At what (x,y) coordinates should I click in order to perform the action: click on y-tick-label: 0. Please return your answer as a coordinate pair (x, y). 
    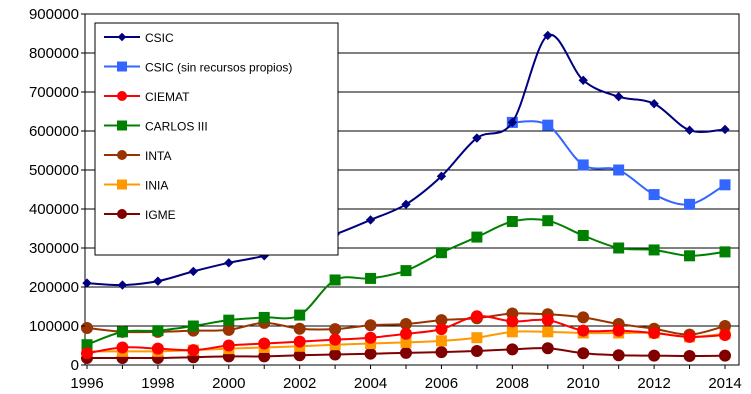
    Looking at the image, I should click on (75, 365).